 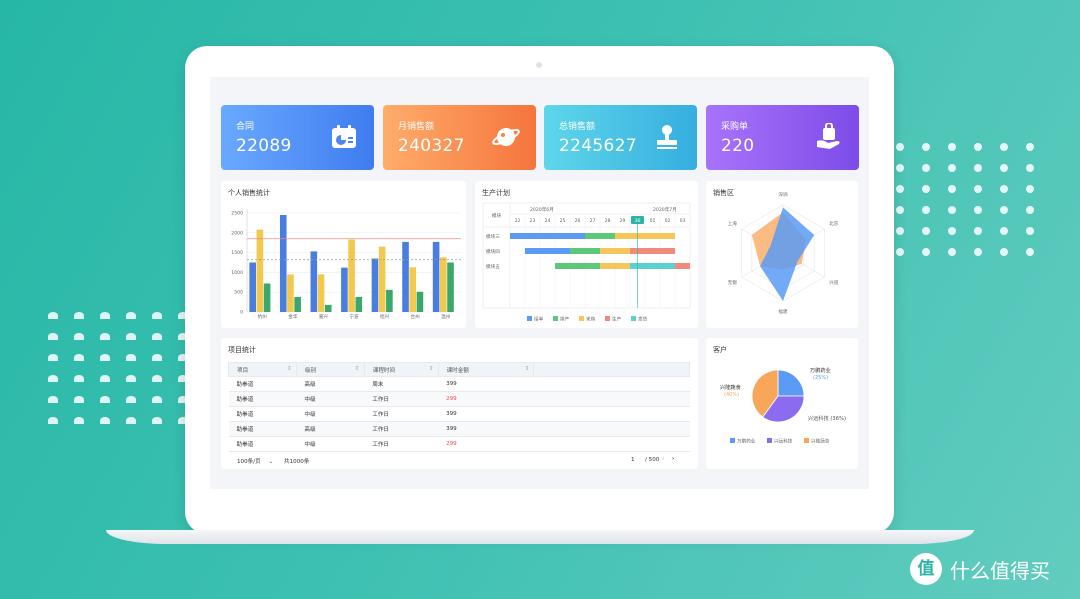 I want to click on decorative-dots-right, so click(x=967, y=199).